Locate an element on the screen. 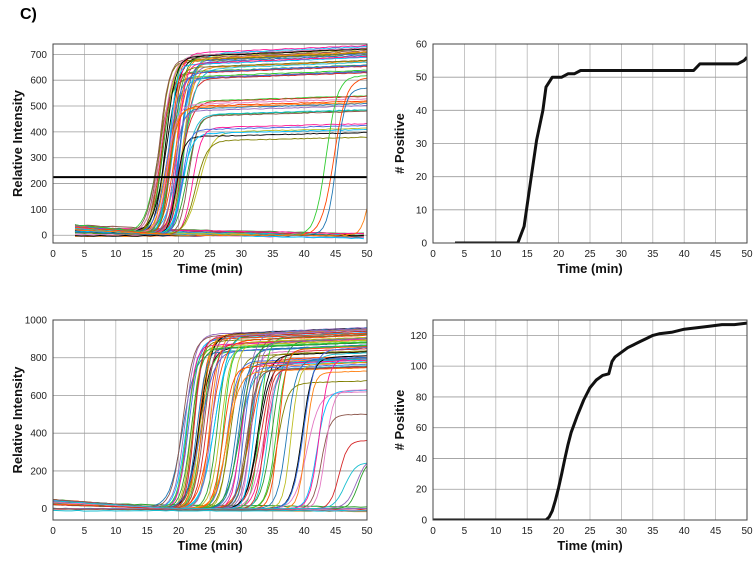 This screenshot has width=755, height=569. y-tick-label: 100 is located at coordinates (38, 210).